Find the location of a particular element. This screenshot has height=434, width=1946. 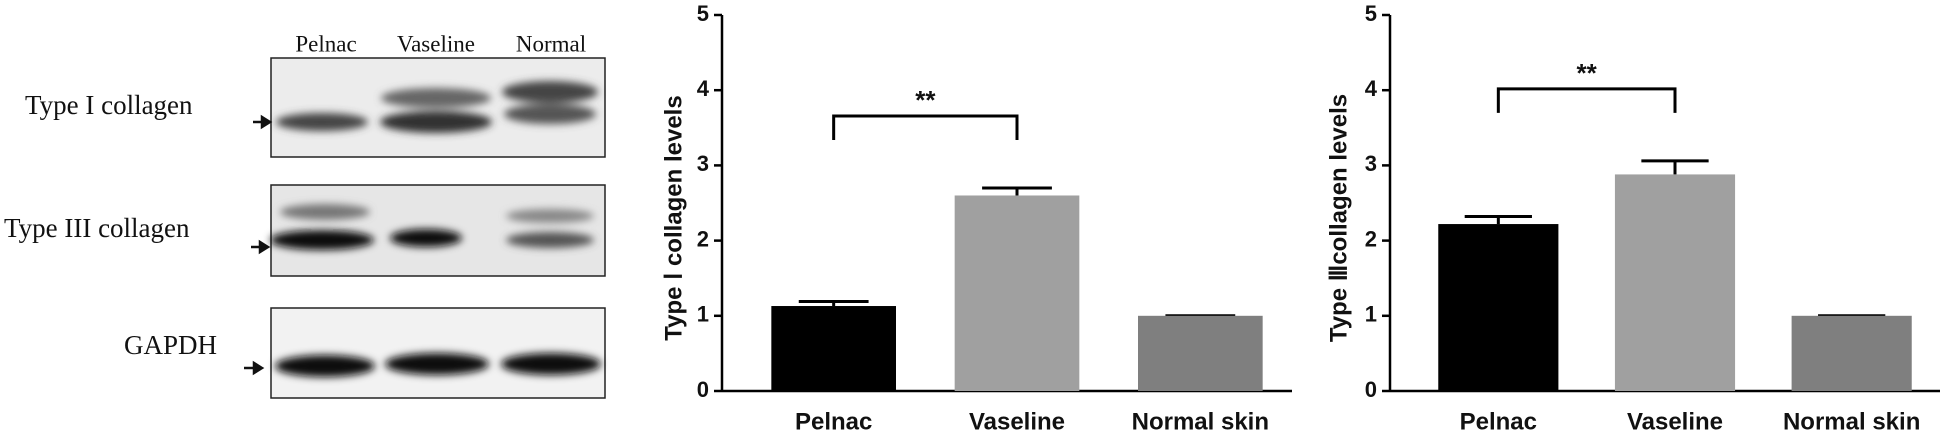

lane-label: Pelnac is located at coordinates (325, 43).